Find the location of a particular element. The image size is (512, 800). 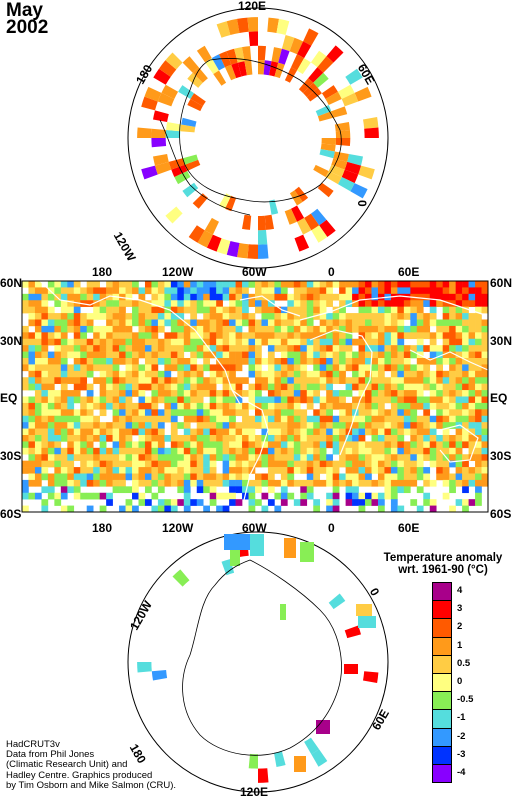

credits-line: HadCRUT3v is located at coordinates (33, 744).